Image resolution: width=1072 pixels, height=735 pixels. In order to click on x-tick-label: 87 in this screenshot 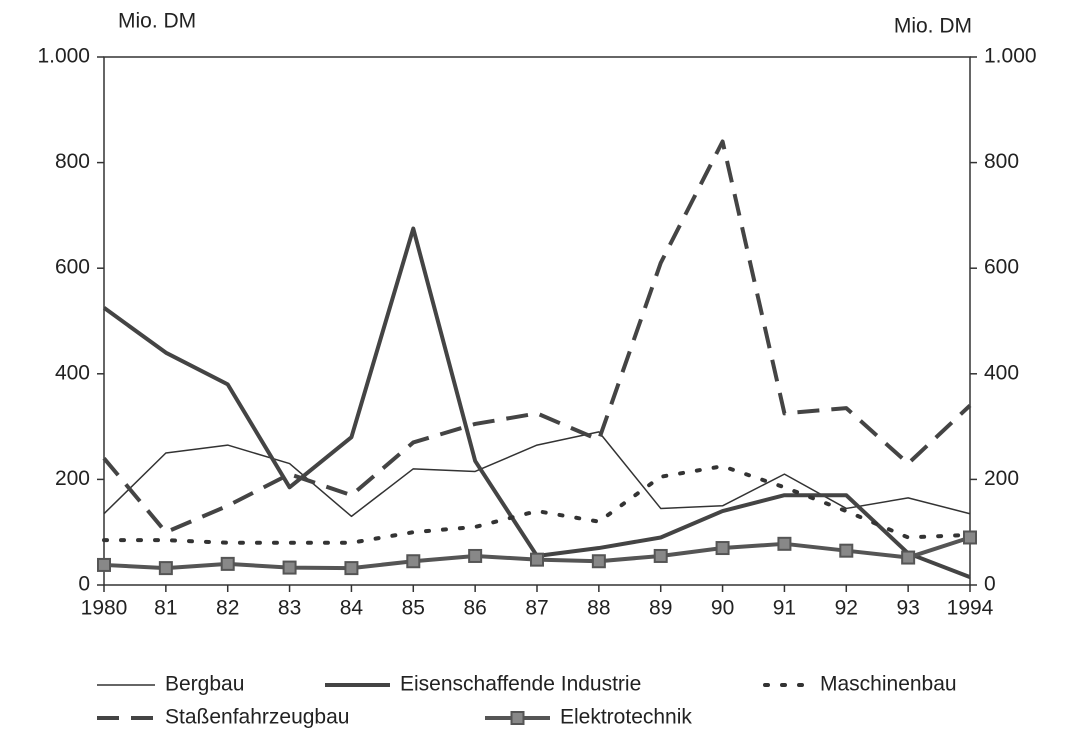, I will do `click(536, 608)`.